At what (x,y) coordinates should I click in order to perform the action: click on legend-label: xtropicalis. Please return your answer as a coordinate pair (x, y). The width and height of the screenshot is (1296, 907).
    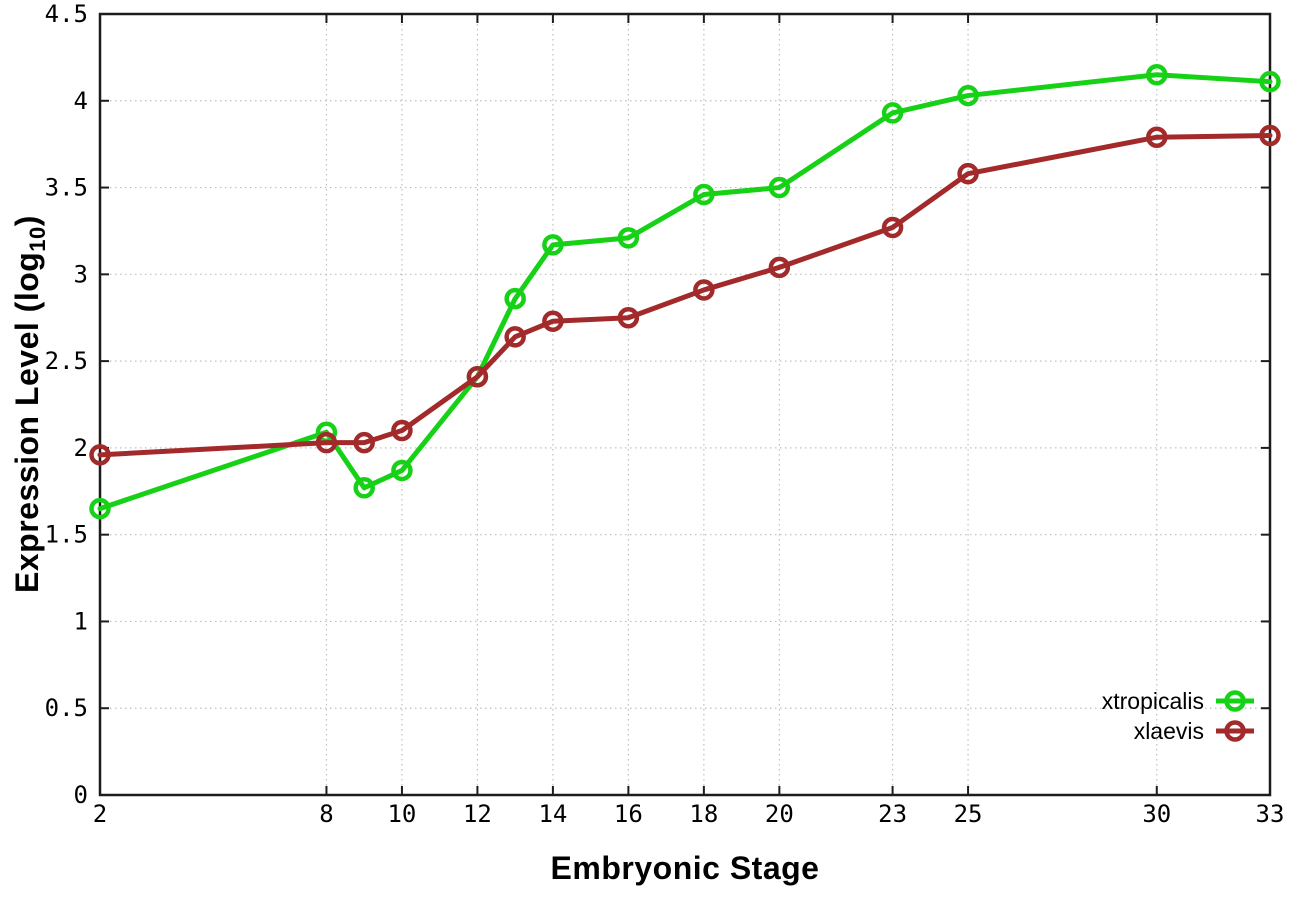
    Looking at the image, I should click on (1152, 700).